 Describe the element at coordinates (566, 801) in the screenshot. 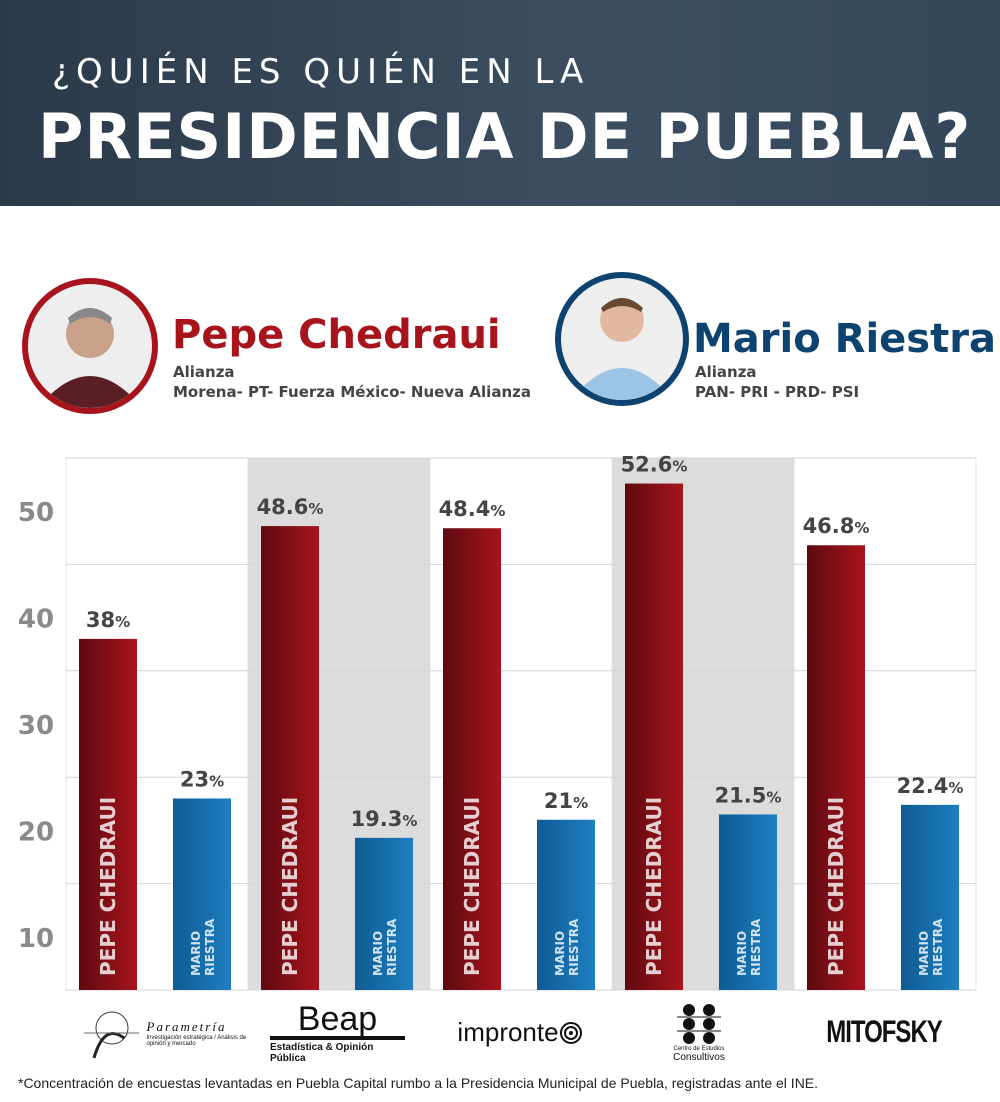

I see `data-label: 21%` at that location.